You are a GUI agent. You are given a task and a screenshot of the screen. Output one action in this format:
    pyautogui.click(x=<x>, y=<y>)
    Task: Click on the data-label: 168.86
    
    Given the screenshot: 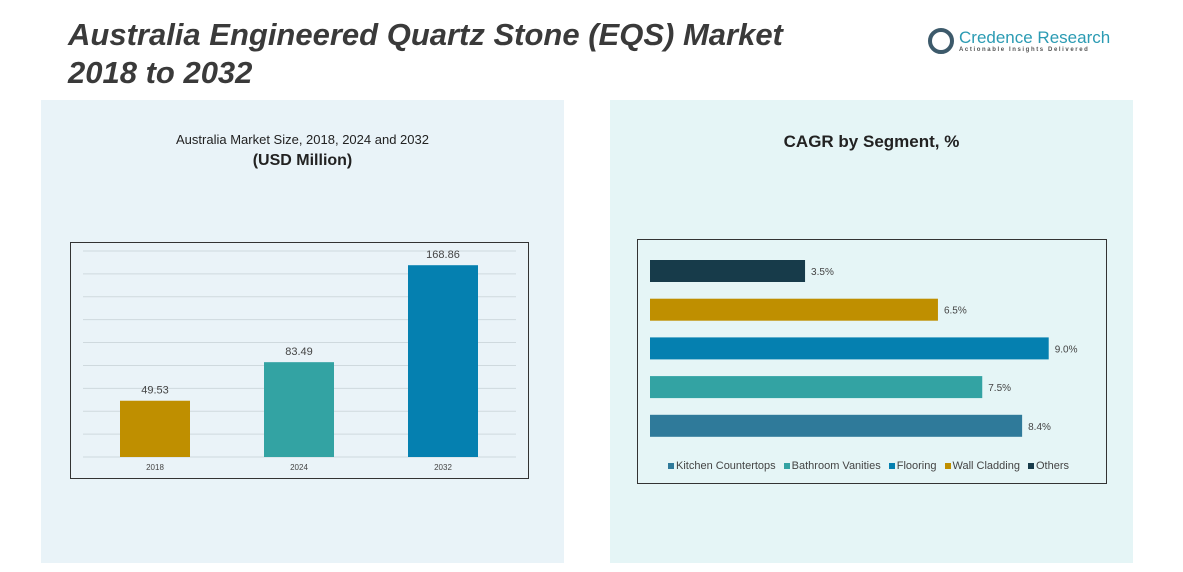 What is the action you would take?
    pyautogui.click(x=443, y=255)
    